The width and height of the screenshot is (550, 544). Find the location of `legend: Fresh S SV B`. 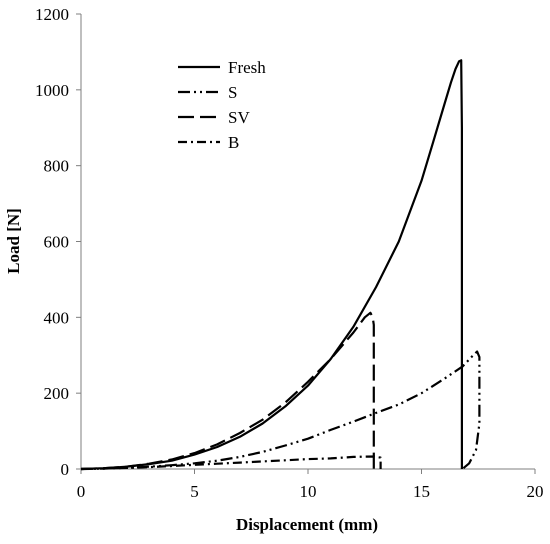

legend: Fresh S SV B is located at coordinates (222, 105).